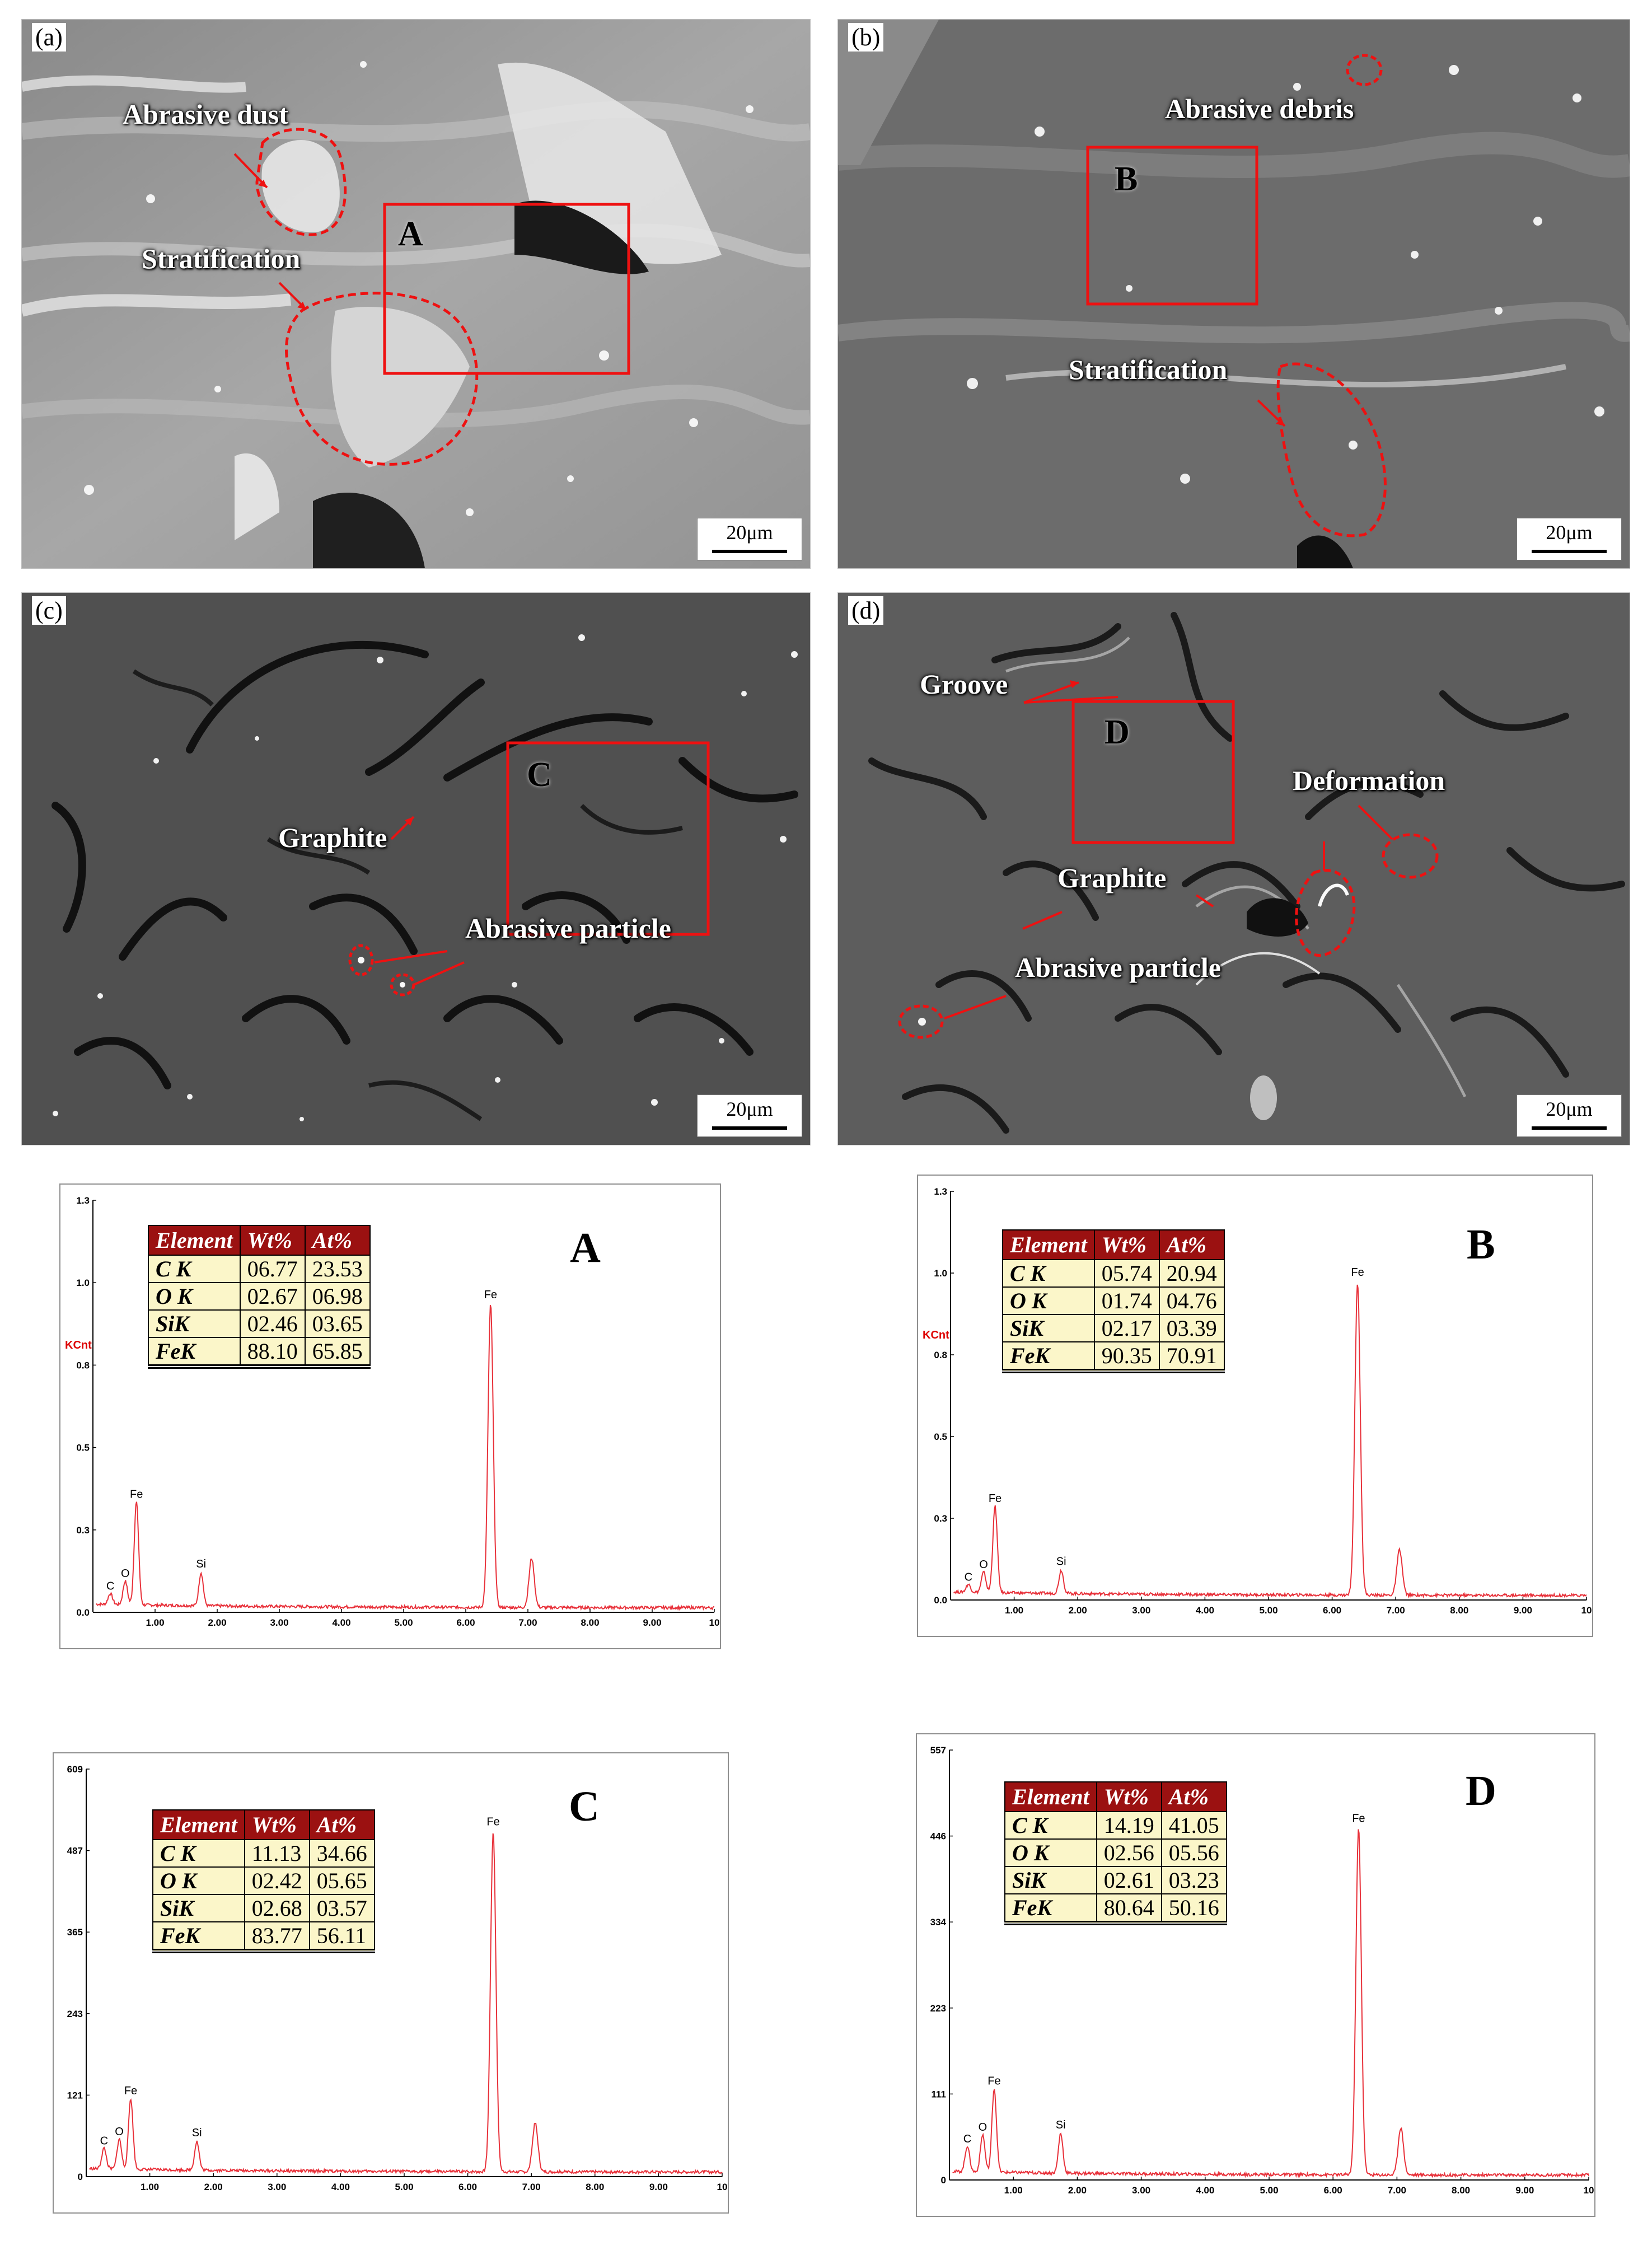 Image resolution: width=1652 pixels, height=2241 pixels. Describe the element at coordinates (1397, 2190) in the screenshot. I see `x-tick-label: 7.00` at that location.